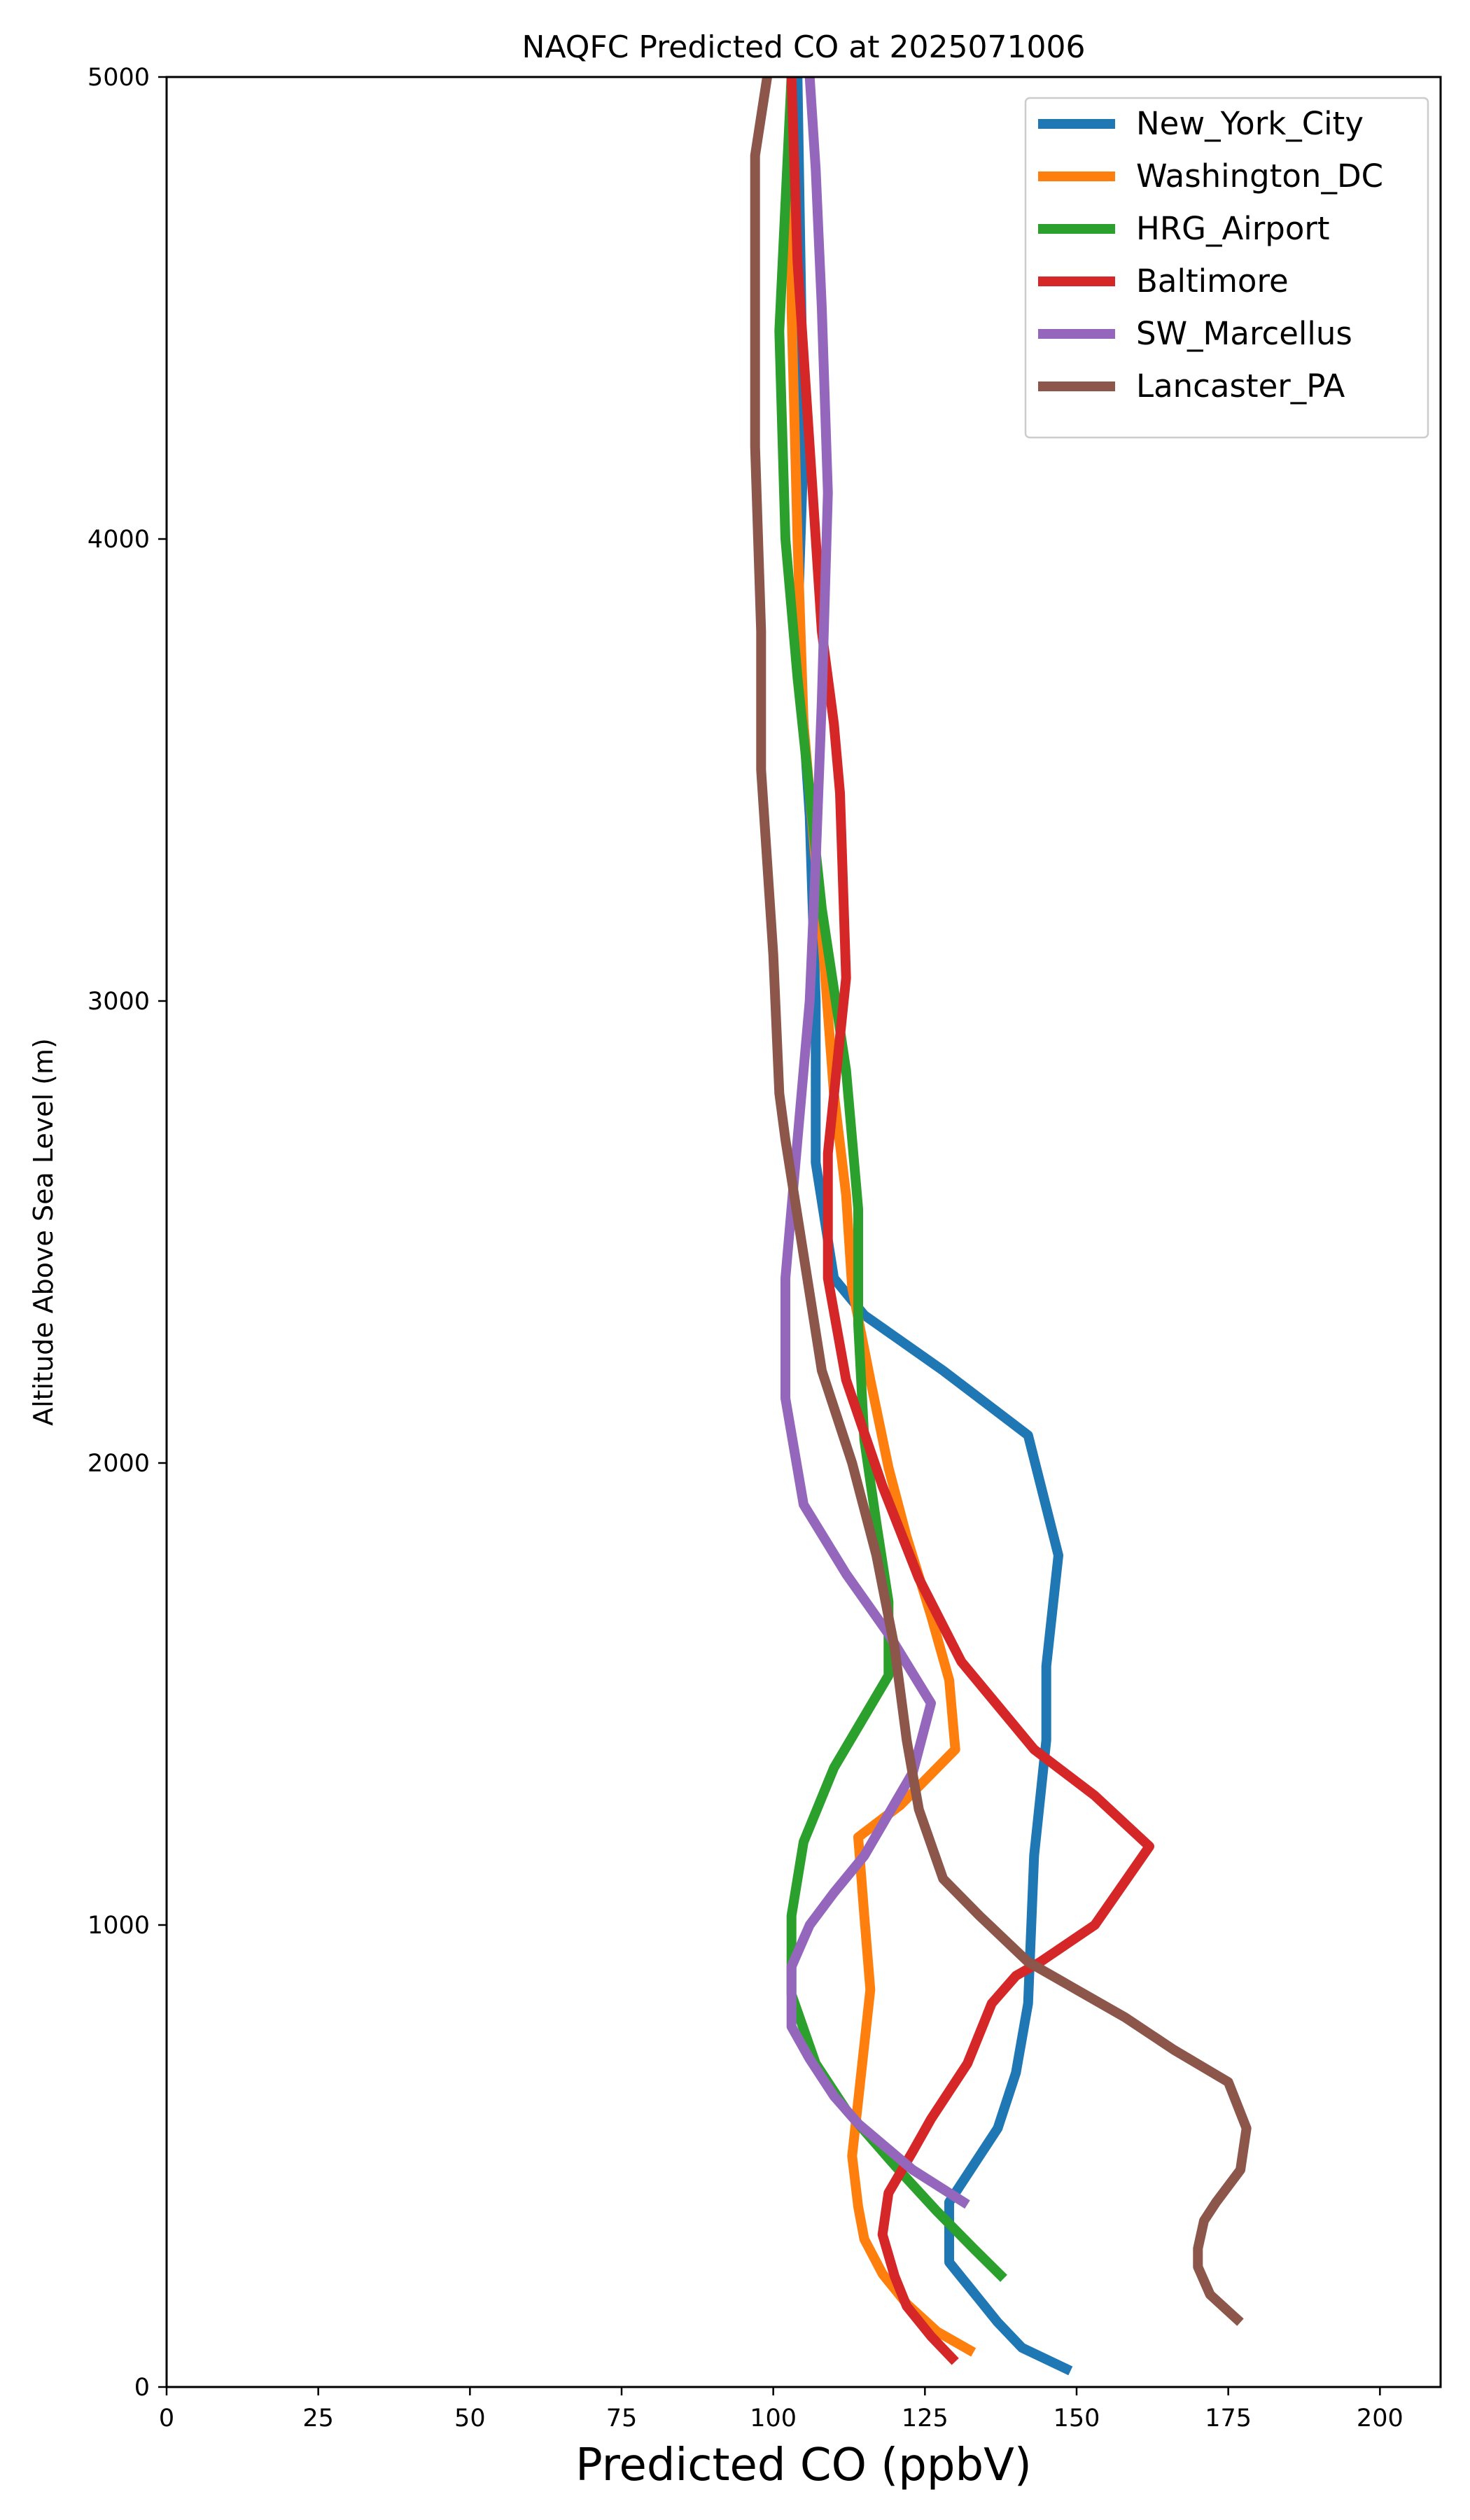  I want to click on y-axis-label: Altitude Above Sea Level (m), so click(43, 1232).